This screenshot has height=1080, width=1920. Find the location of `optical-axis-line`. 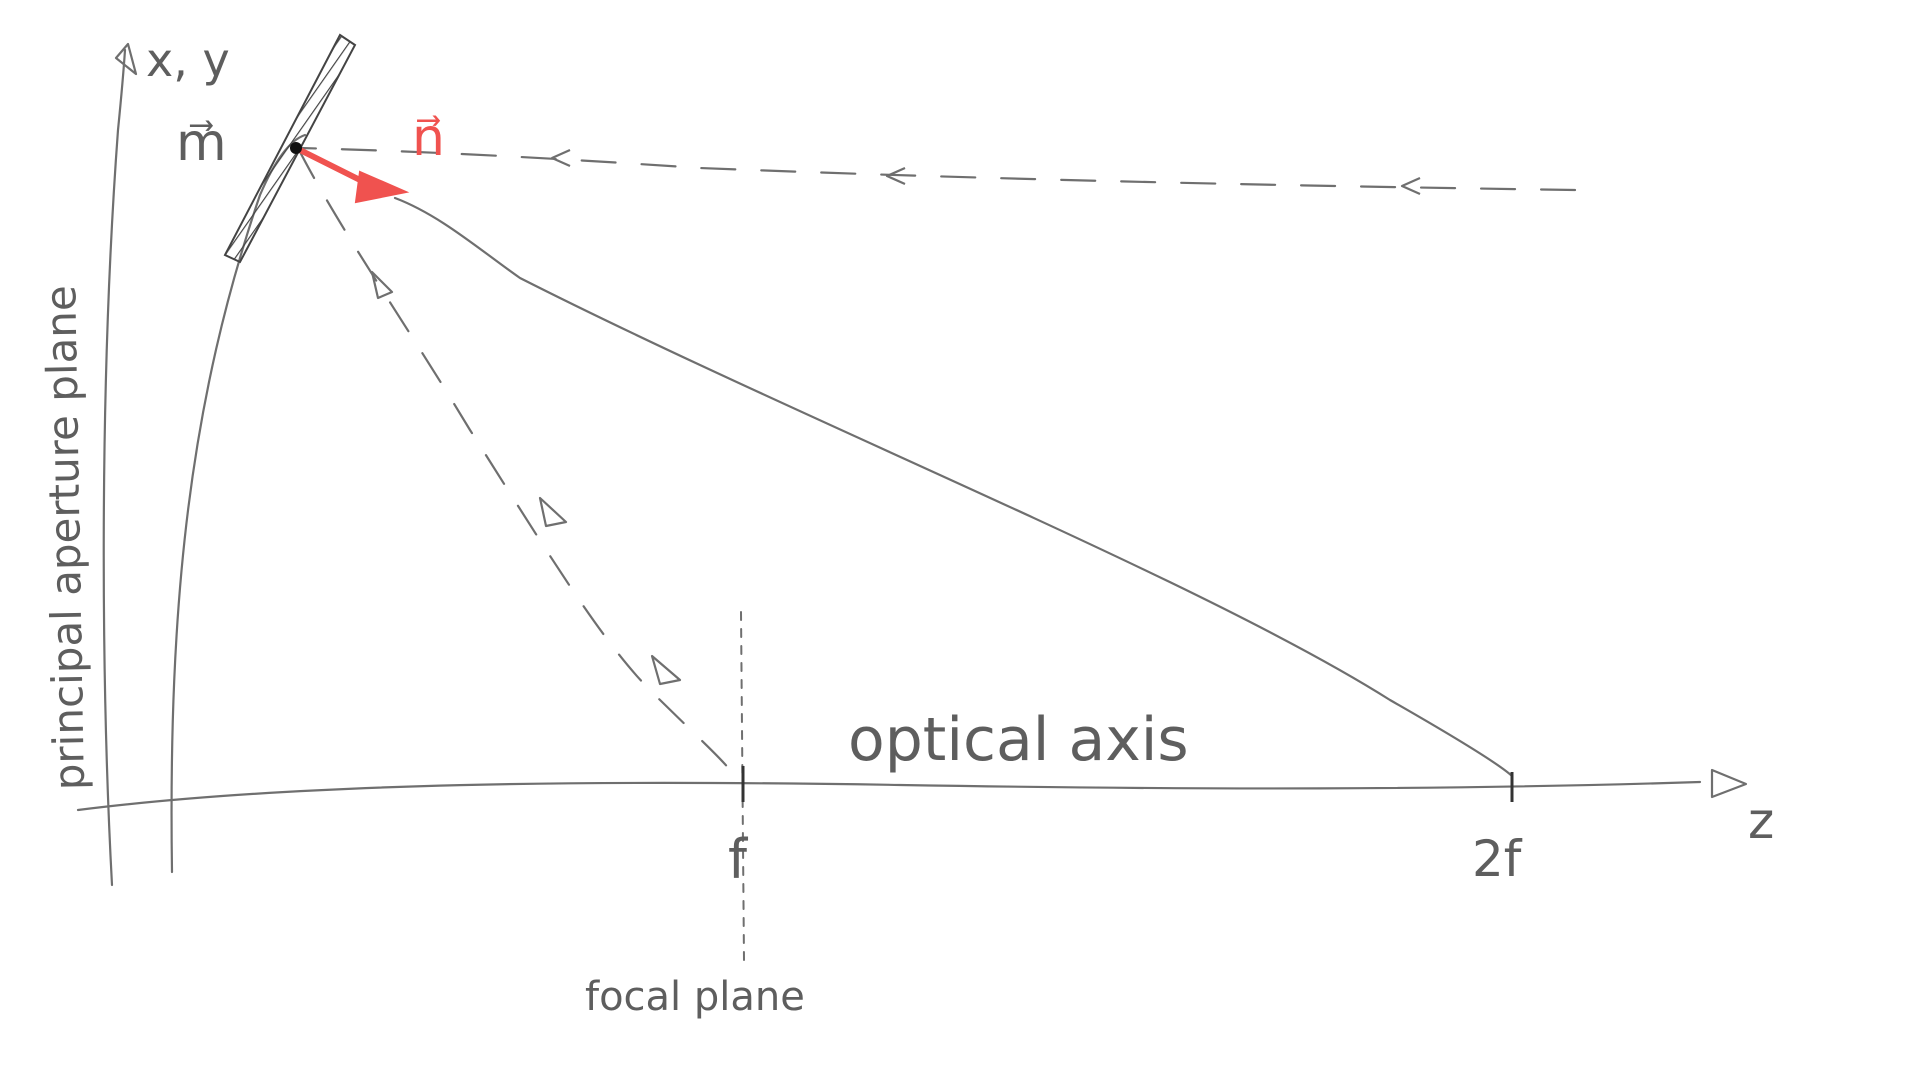

optical-axis-line is located at coordinates (889, 796).